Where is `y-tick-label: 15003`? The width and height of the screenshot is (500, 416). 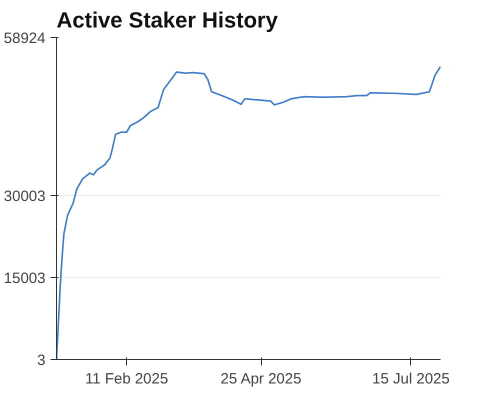
y-tick-label: 15003 is located at coordinates (25, 279).